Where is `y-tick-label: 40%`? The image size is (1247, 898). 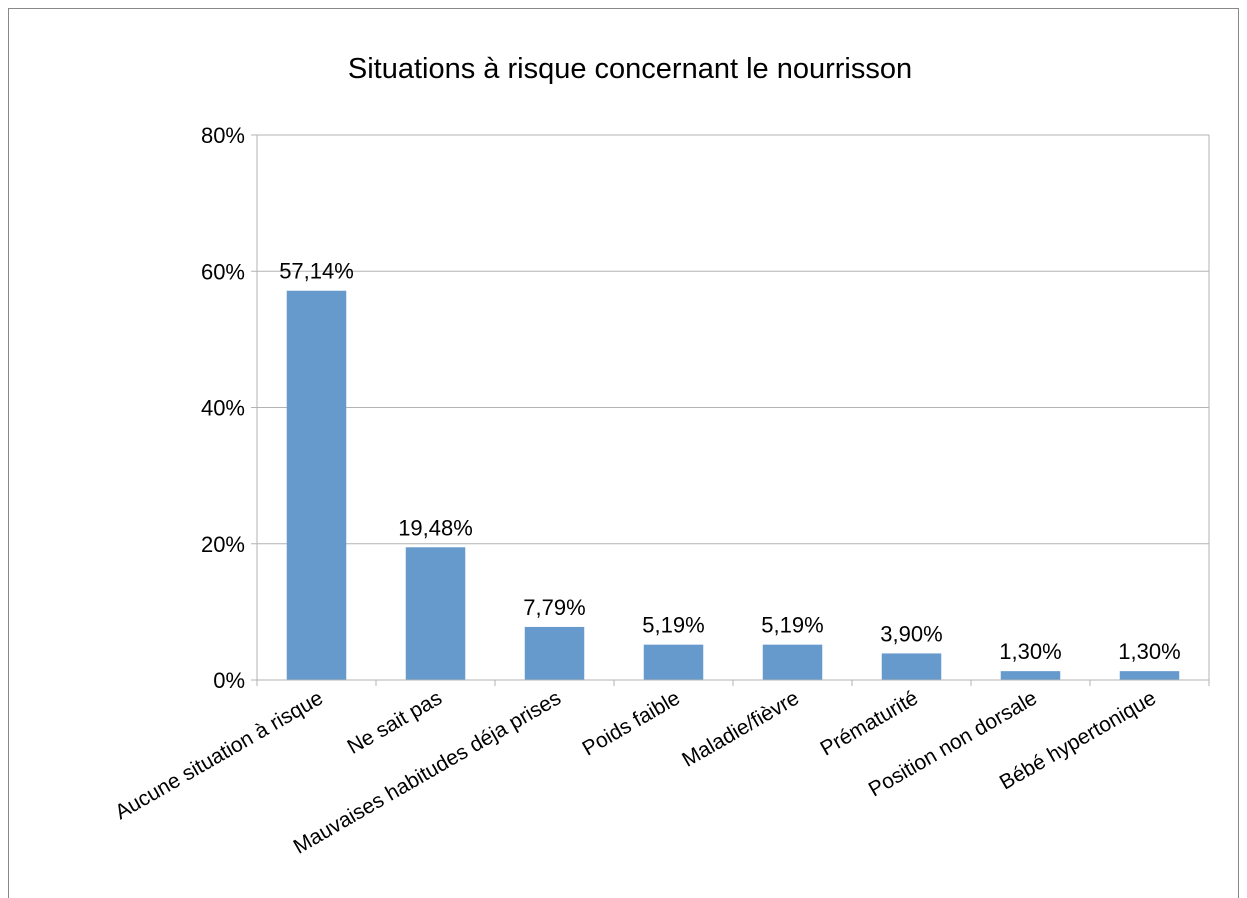 y-tick-label: 40% is located at coordinates (223, 408).